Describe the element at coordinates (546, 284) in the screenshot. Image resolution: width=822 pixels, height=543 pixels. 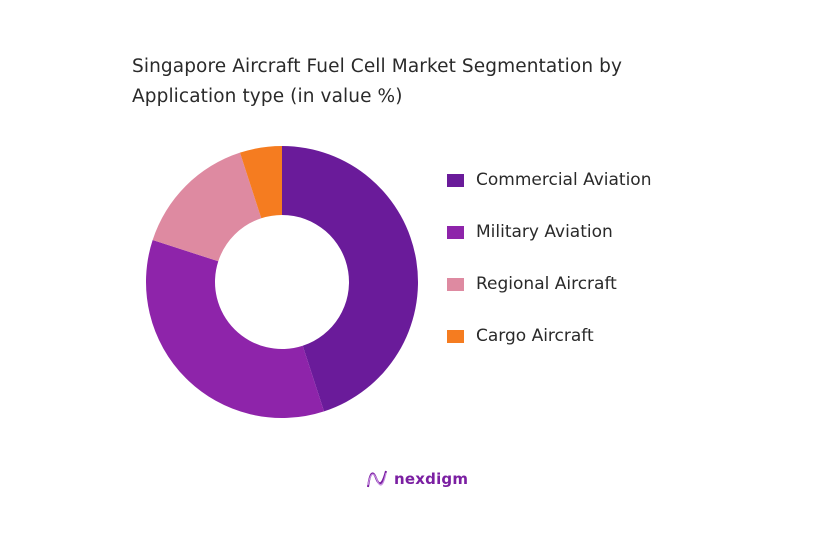
I see `legend-label: Regional Aircraft` at that location.